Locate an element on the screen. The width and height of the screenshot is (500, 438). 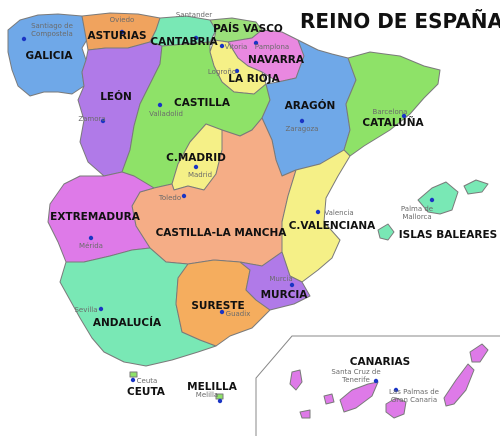
label-sureste: SURESTE is located at coordinates (217, 306).